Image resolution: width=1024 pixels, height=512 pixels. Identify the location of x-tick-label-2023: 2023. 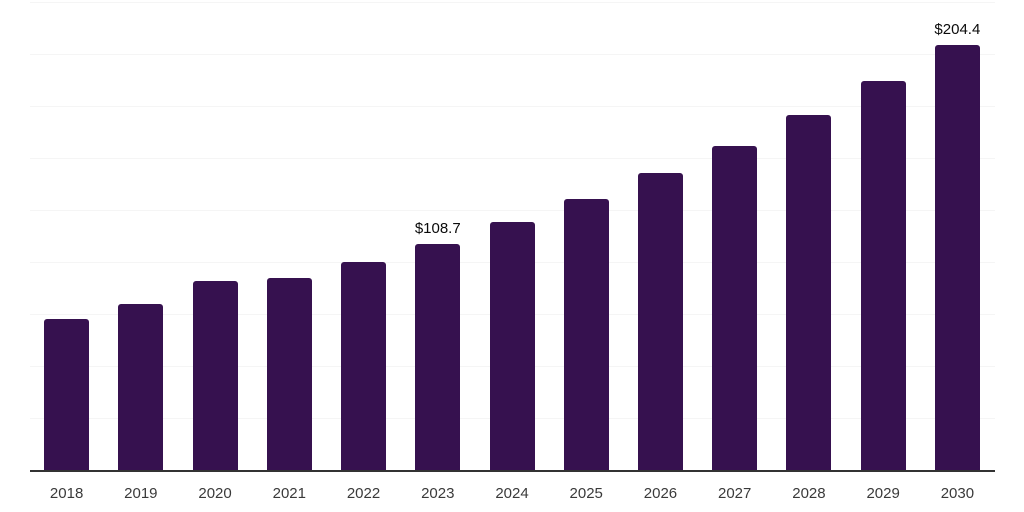
(438, 493).